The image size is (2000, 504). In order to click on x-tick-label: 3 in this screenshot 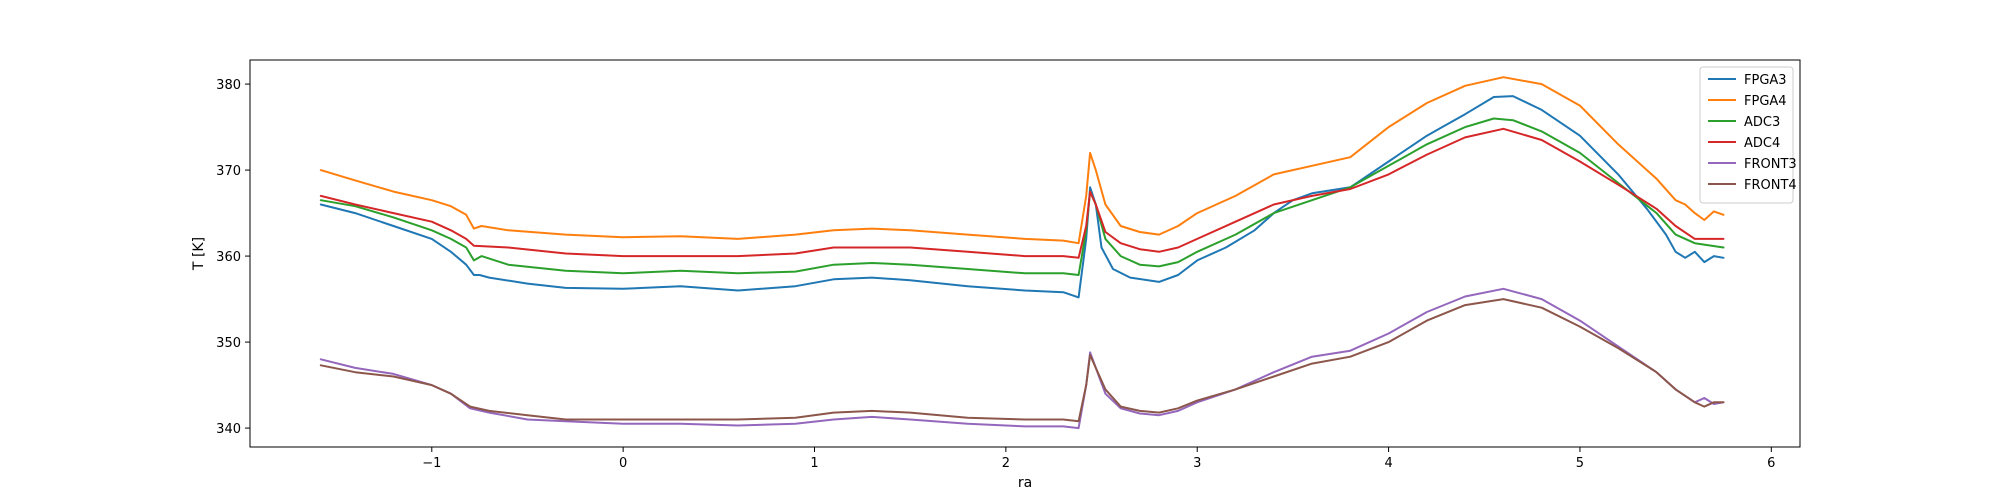, I will do `click(1197, 463)`.